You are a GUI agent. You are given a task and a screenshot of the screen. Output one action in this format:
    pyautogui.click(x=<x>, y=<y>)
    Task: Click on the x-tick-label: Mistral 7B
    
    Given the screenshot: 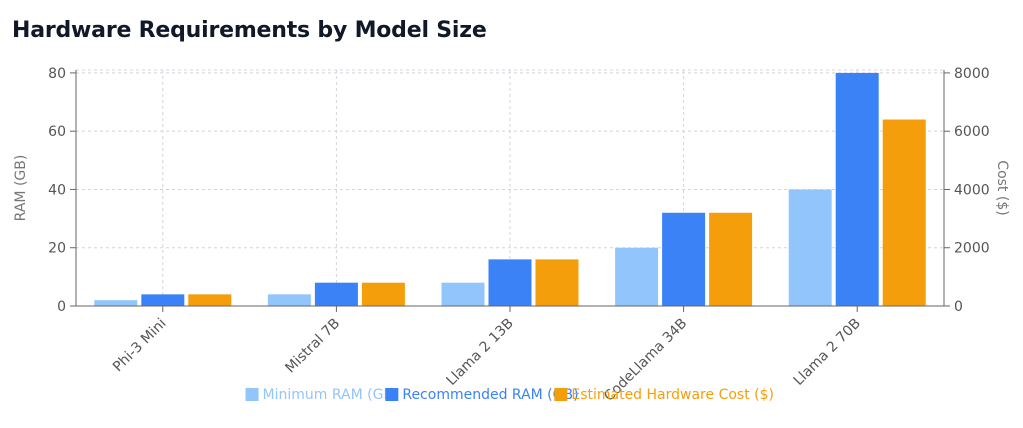 What is the action you would take?
    pyautogui.click(x=312, y=346)
    